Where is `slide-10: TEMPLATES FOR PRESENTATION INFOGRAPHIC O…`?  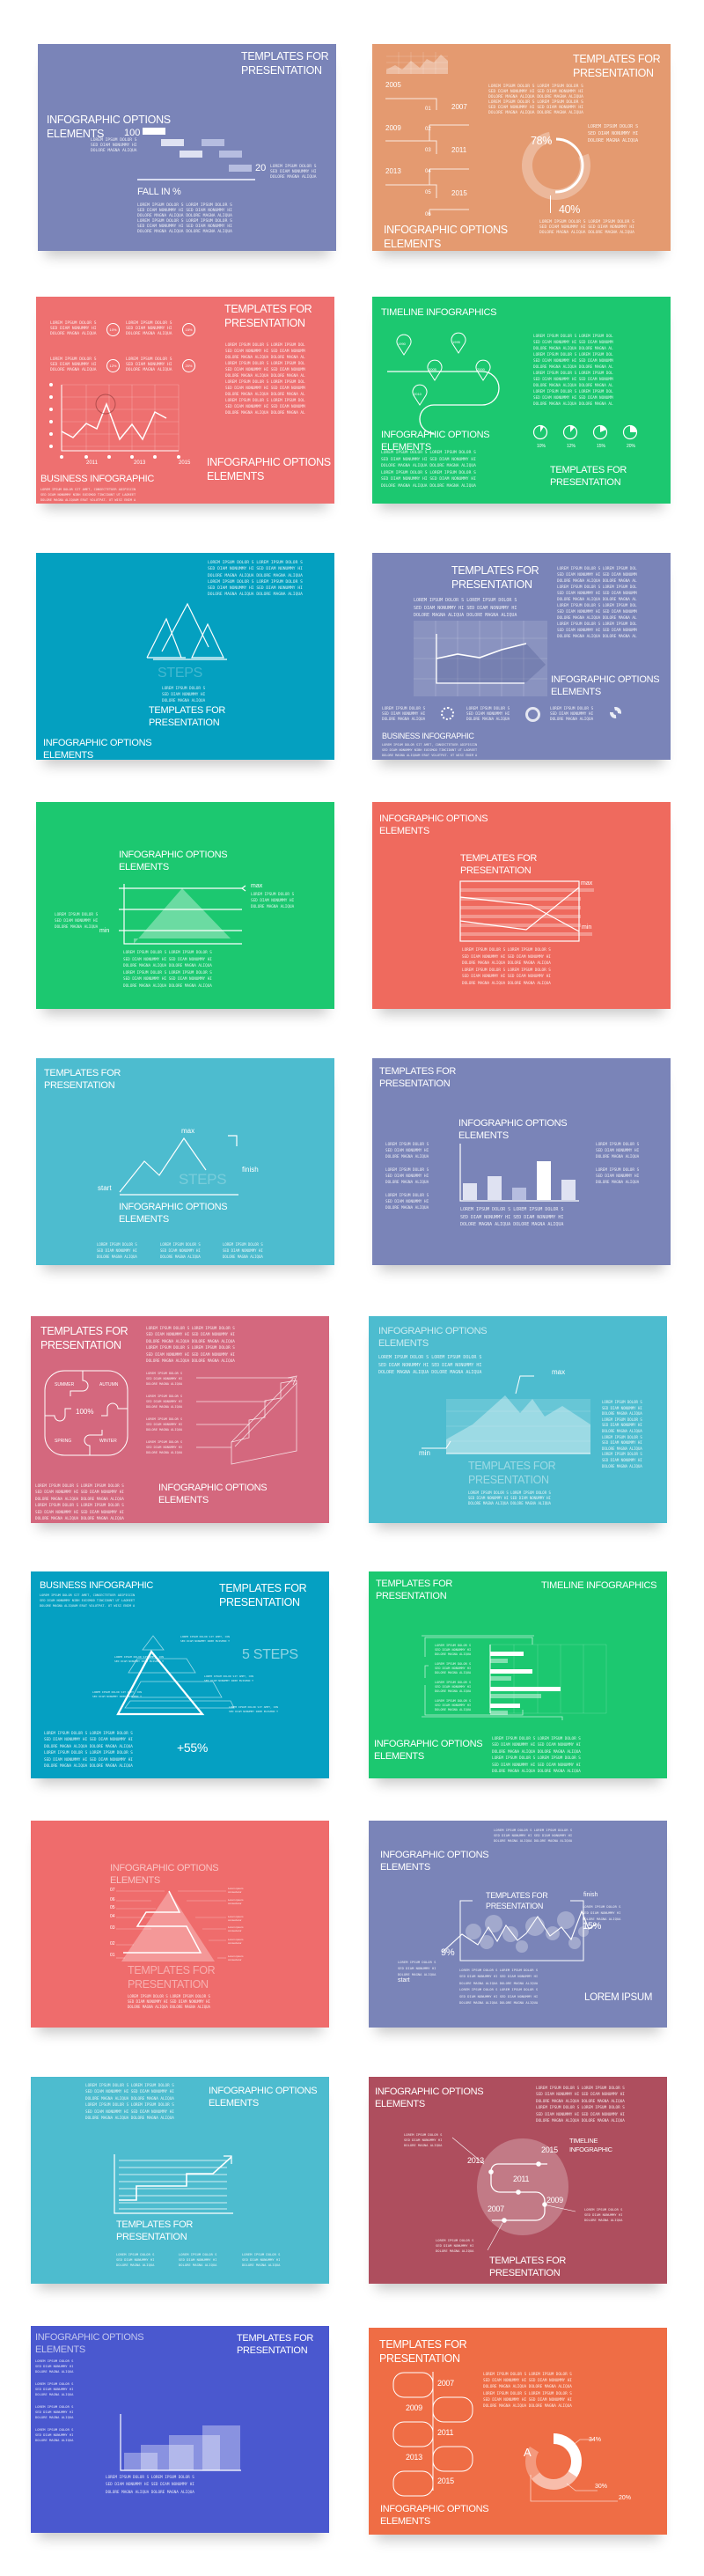 slide-10: TEMPLATES FOR PRESENTATION INFOGRAPHIC O… is located at coordinates (521, 1161).